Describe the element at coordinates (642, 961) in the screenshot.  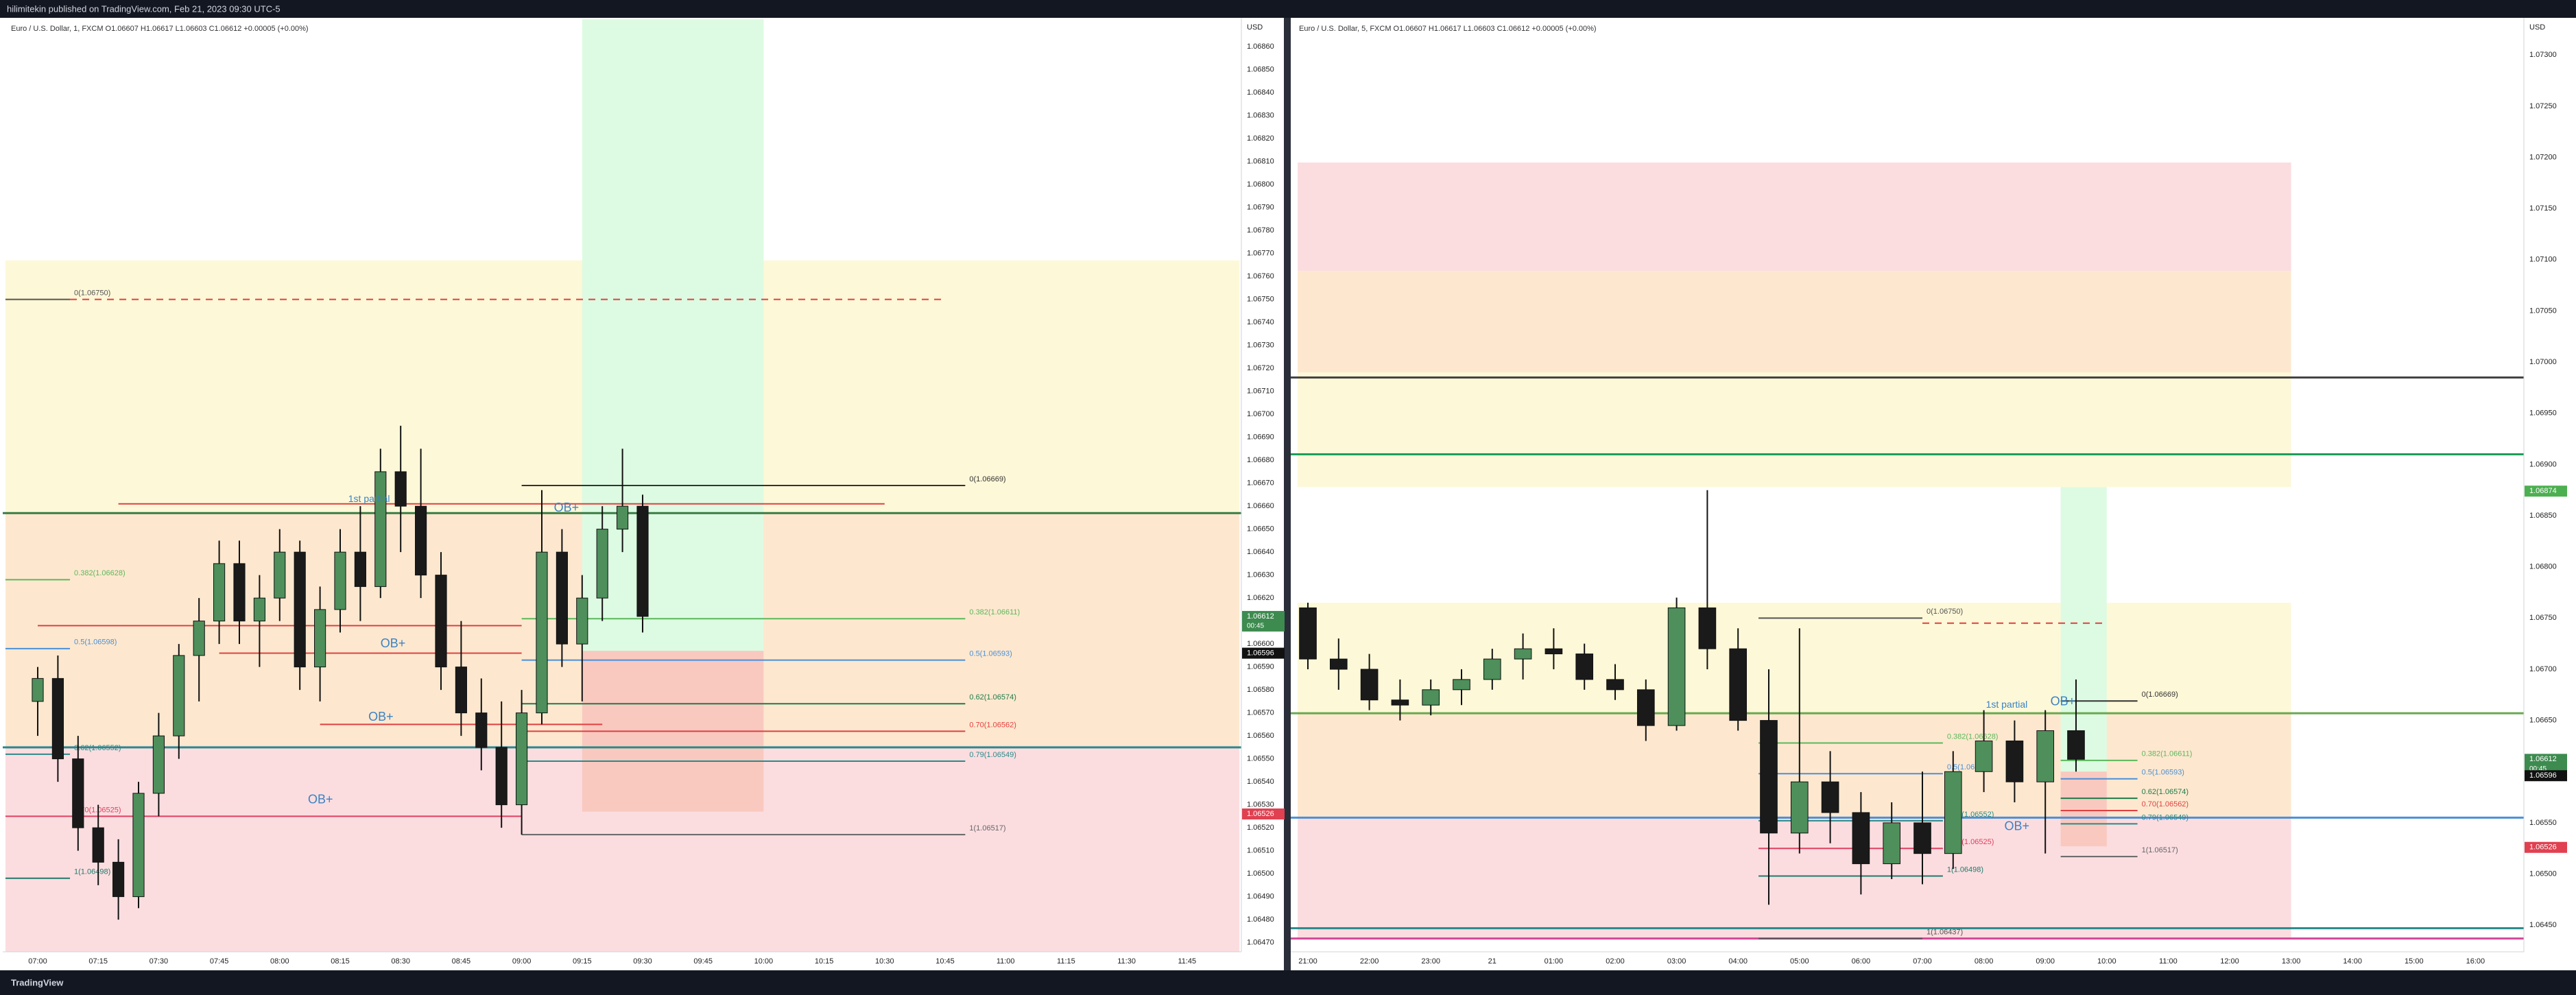
I see `x-tick-label: 09:30` at that location.